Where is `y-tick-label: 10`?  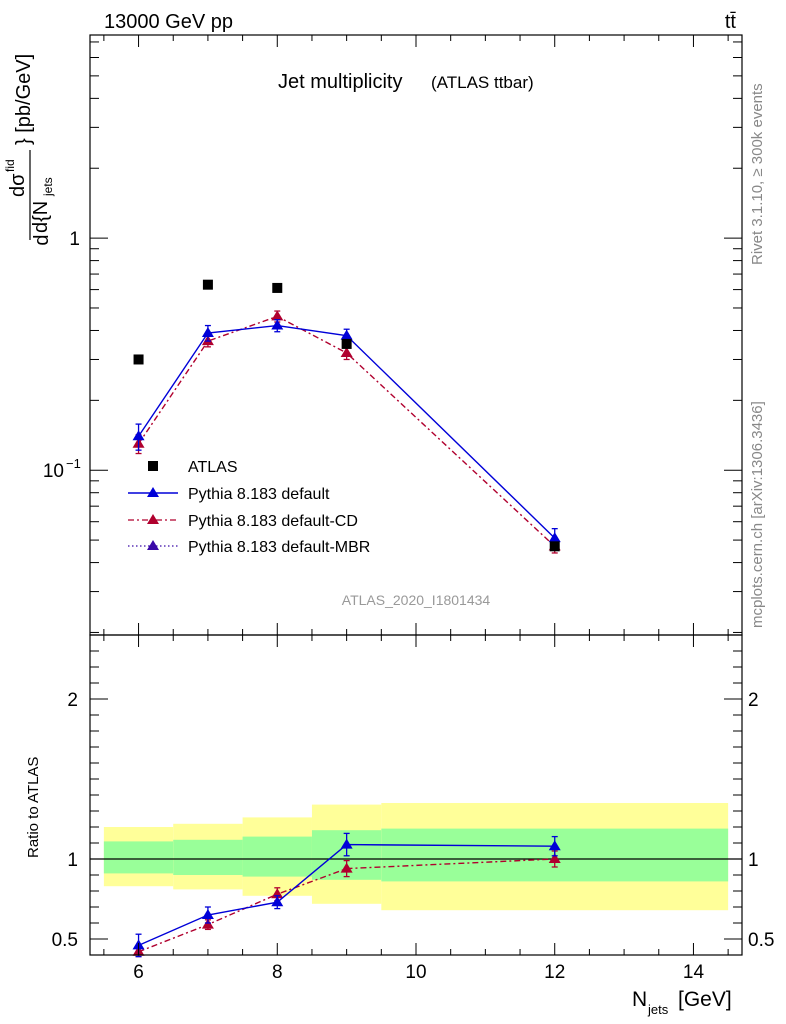 y-tick-label: 10 is located at coordinates (53, 471).